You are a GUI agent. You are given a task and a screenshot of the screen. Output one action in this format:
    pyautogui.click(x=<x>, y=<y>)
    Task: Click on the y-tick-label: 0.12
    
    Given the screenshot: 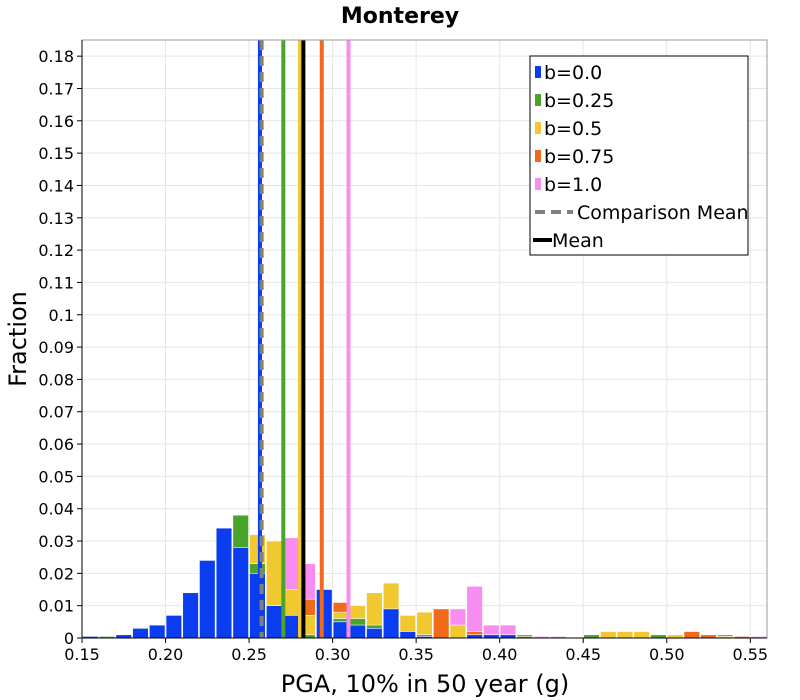 What is the action you would take?
    pyautogui.click(x=56, y=250)
    